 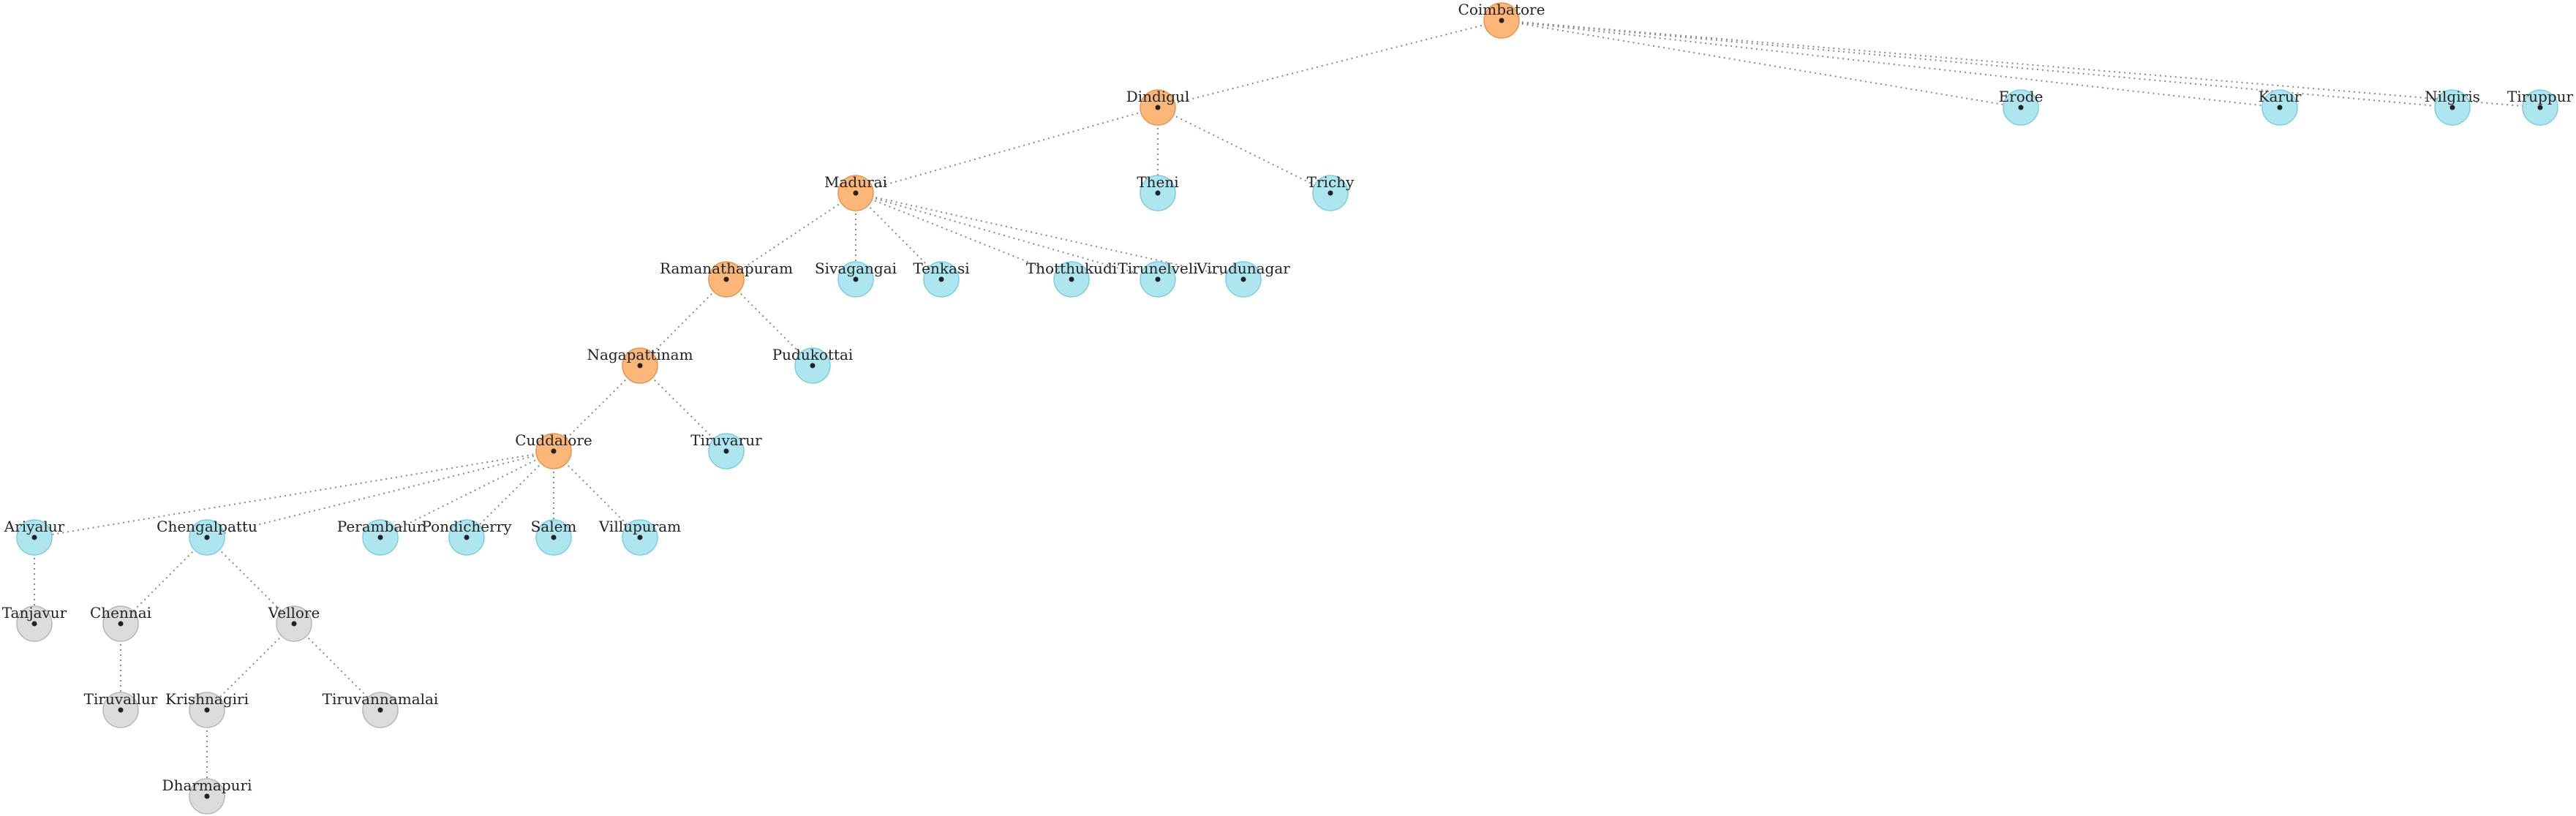 I want to click on node-label-tiruppur: Tiruppur, so click(x=2540, y=96).